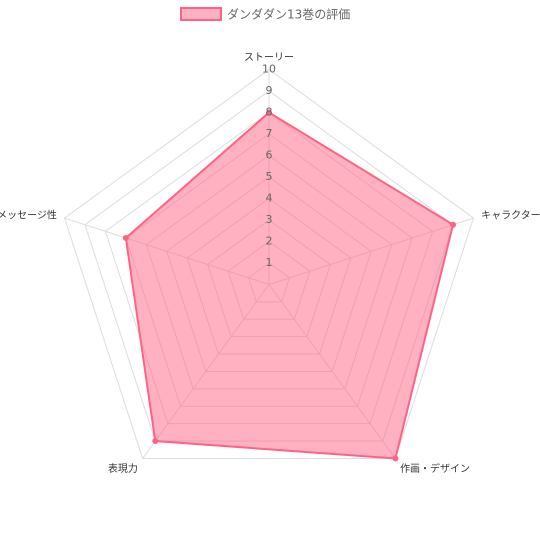 Image resolution: width=540 pixels, height=540 pixels. I want to click on tick-label: 2, so click(269, 241).